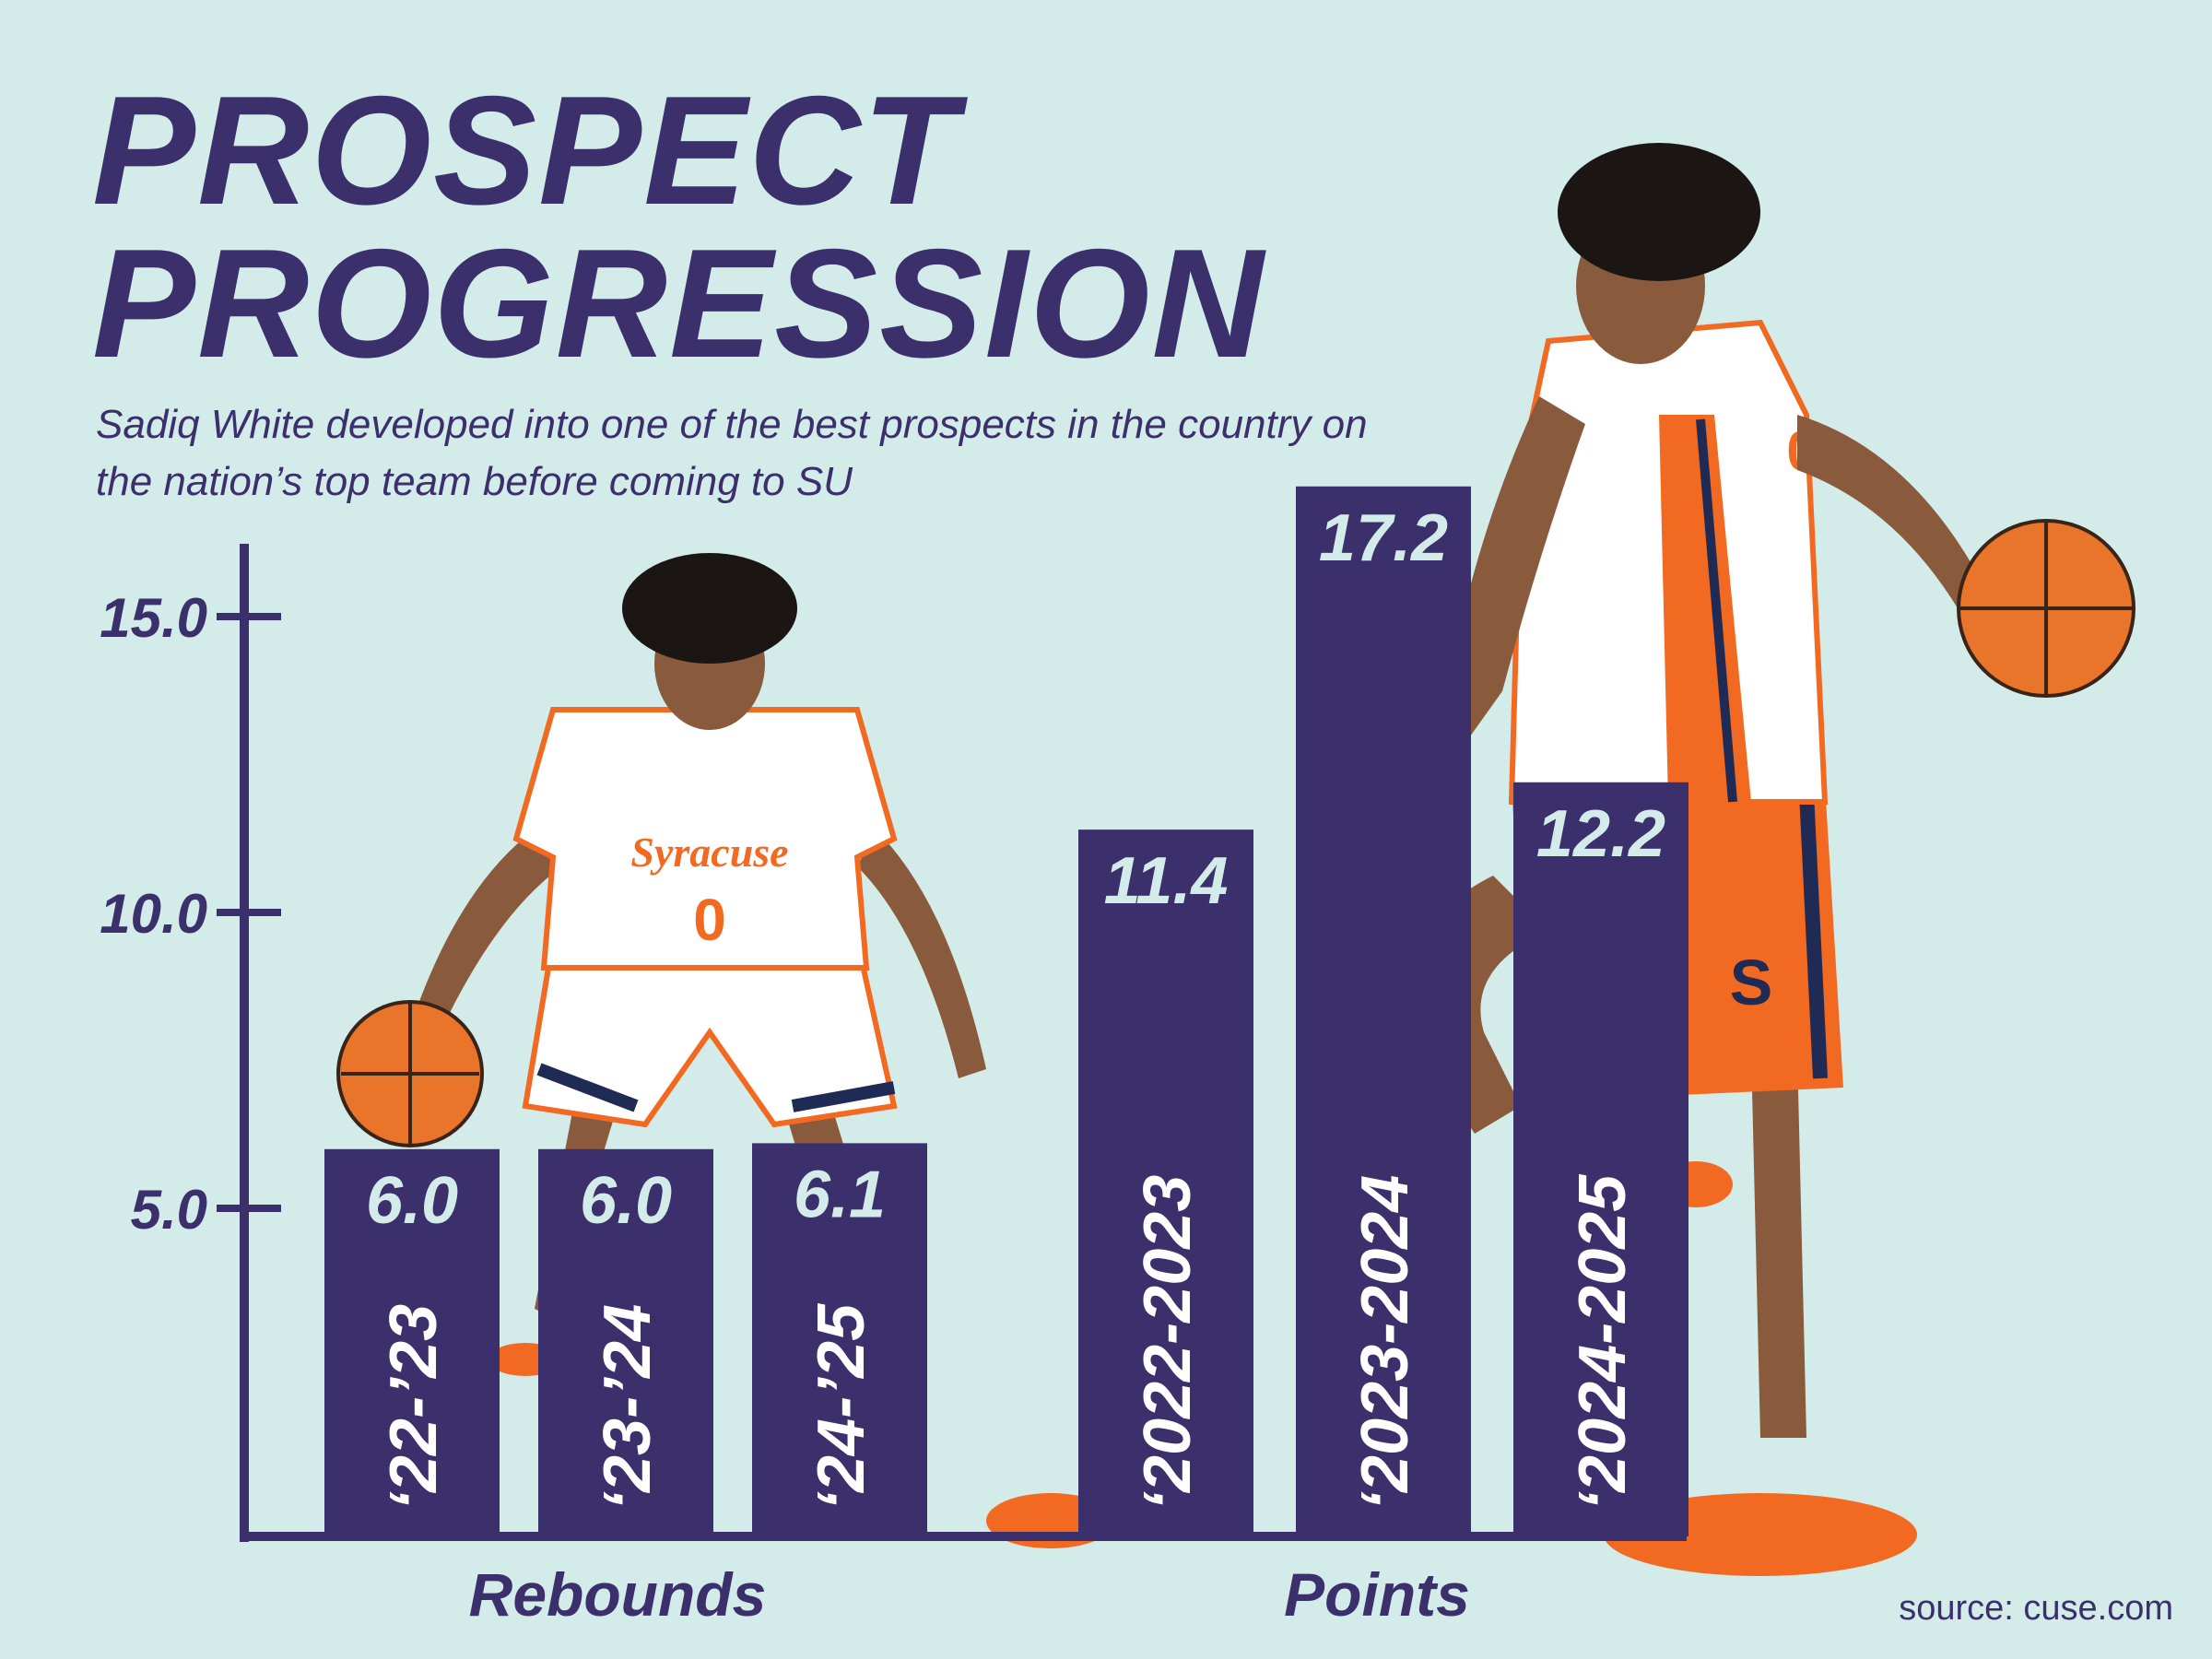  What do you see at coordinates (618, 1594) in the screenshot?
I see `group-label: Rebounds` at bounding box center [618, 1594].